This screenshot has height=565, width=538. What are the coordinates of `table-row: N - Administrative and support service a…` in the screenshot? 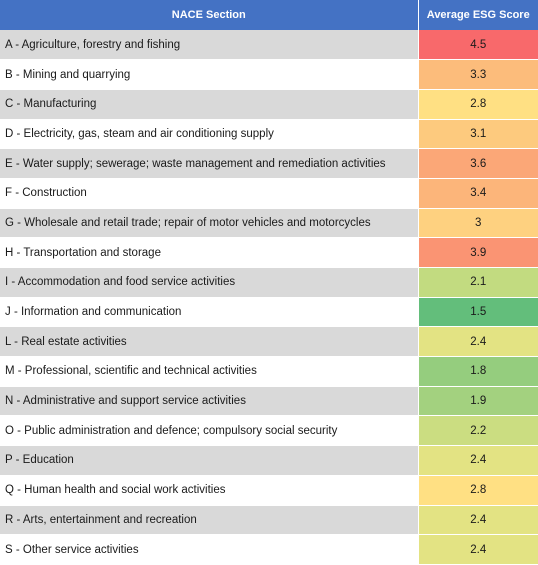 It's located at (269, 401).